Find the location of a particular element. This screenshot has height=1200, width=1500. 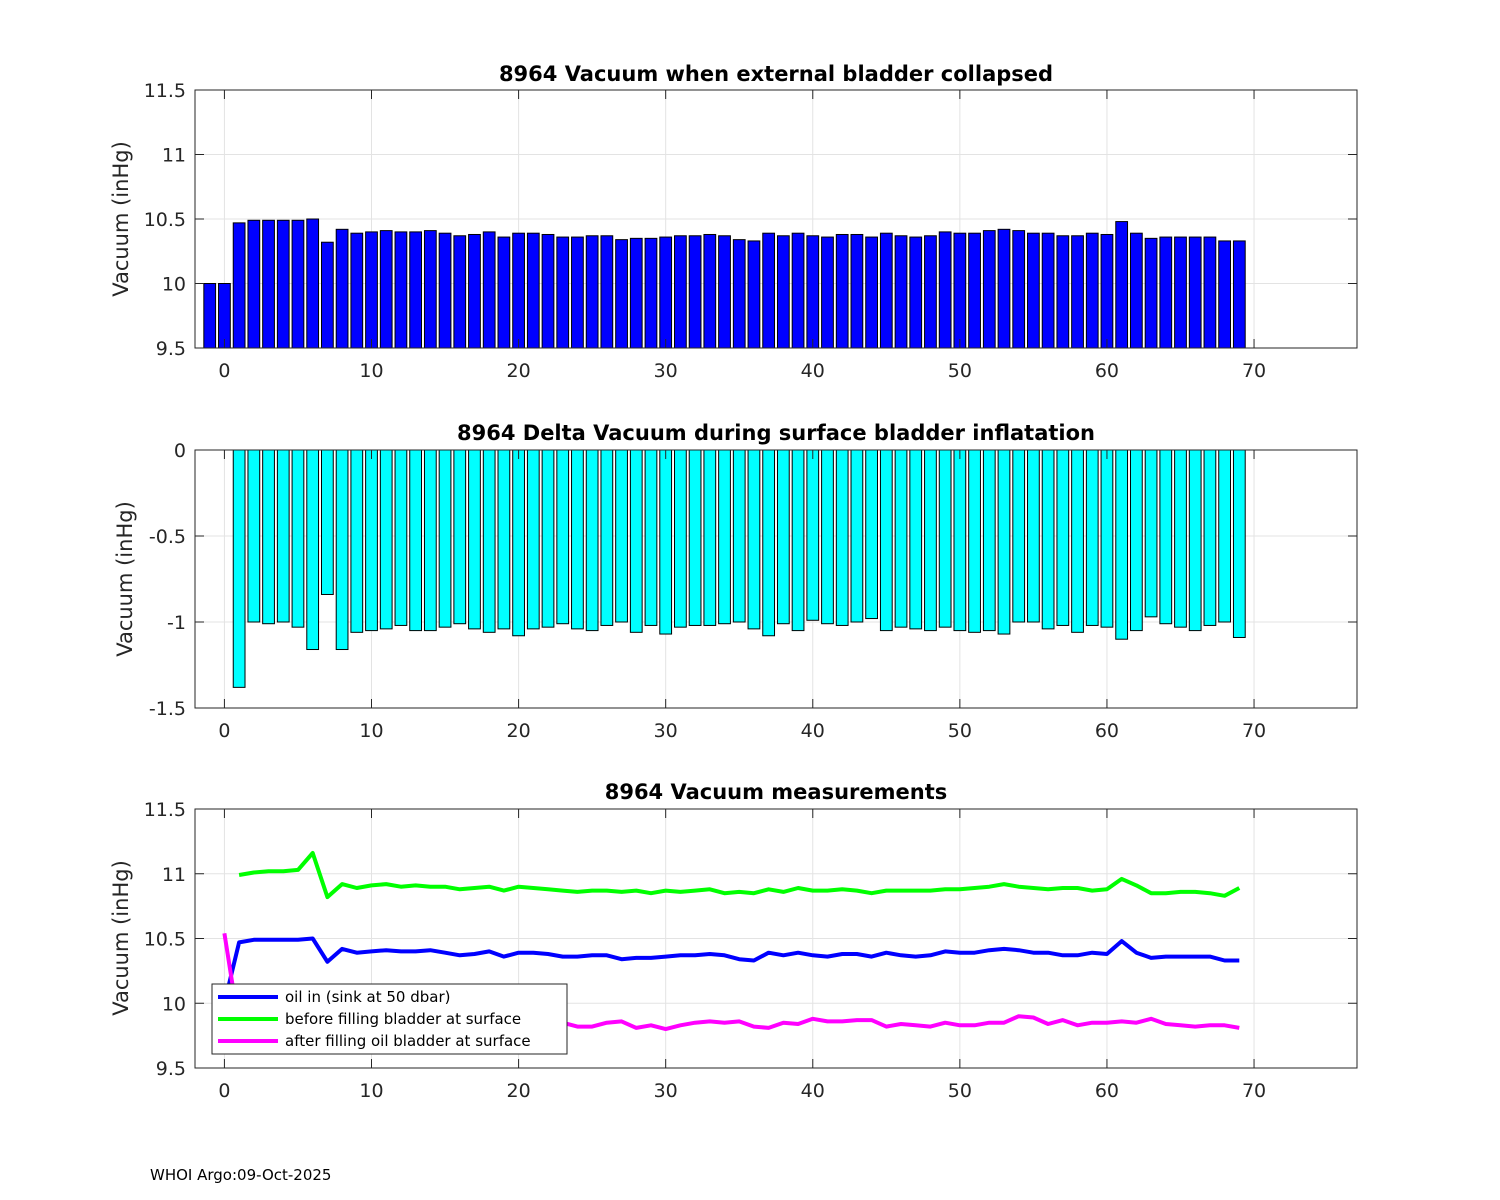

y-tick-label: 11 is located at coordinates (174, 875).